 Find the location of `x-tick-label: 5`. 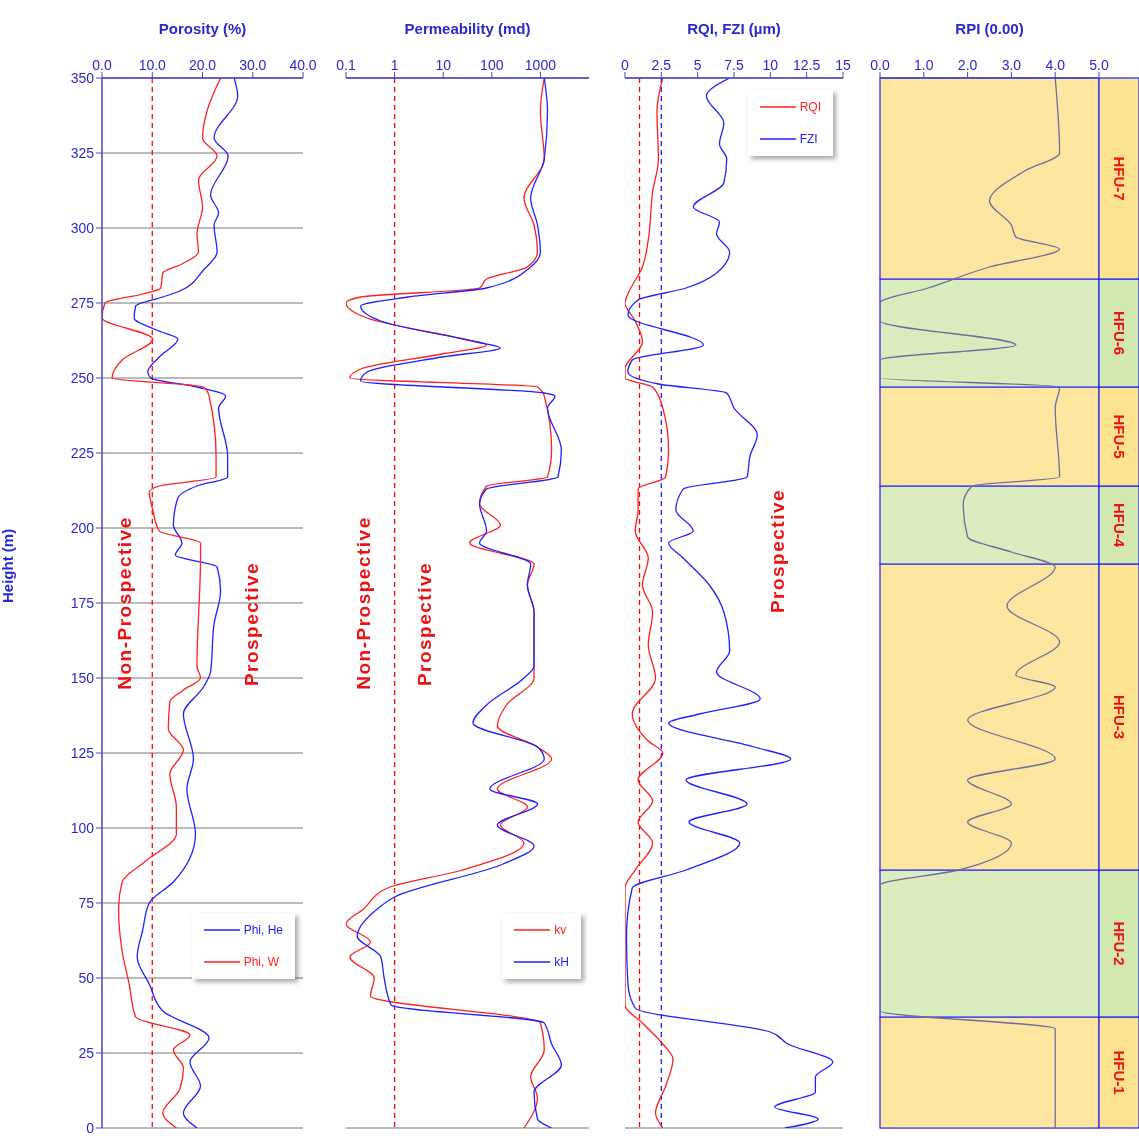

x-tick-label: 5 is located at coordinates (697, 65).